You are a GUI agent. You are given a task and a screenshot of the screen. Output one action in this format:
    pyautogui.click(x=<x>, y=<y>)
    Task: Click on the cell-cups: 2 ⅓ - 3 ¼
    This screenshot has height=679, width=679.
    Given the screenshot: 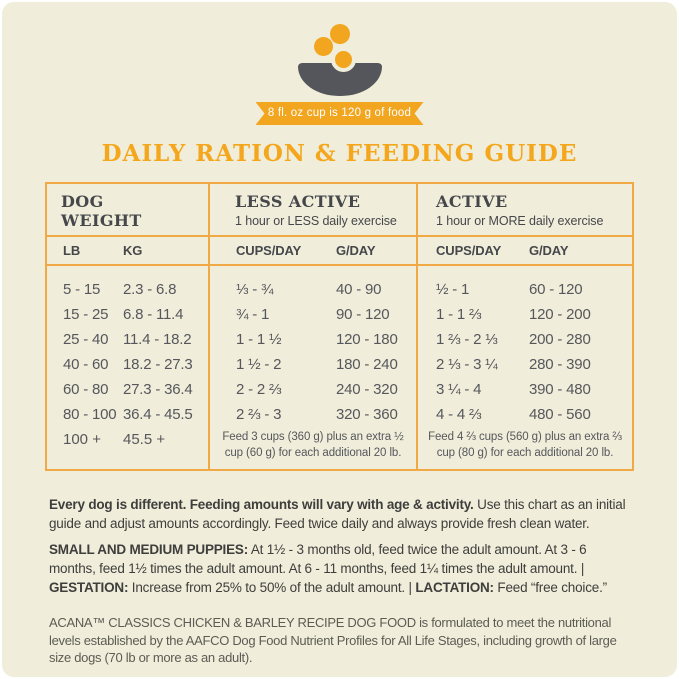 What is the action you would take?
    pyautogui.click(x=467, y=364)
    